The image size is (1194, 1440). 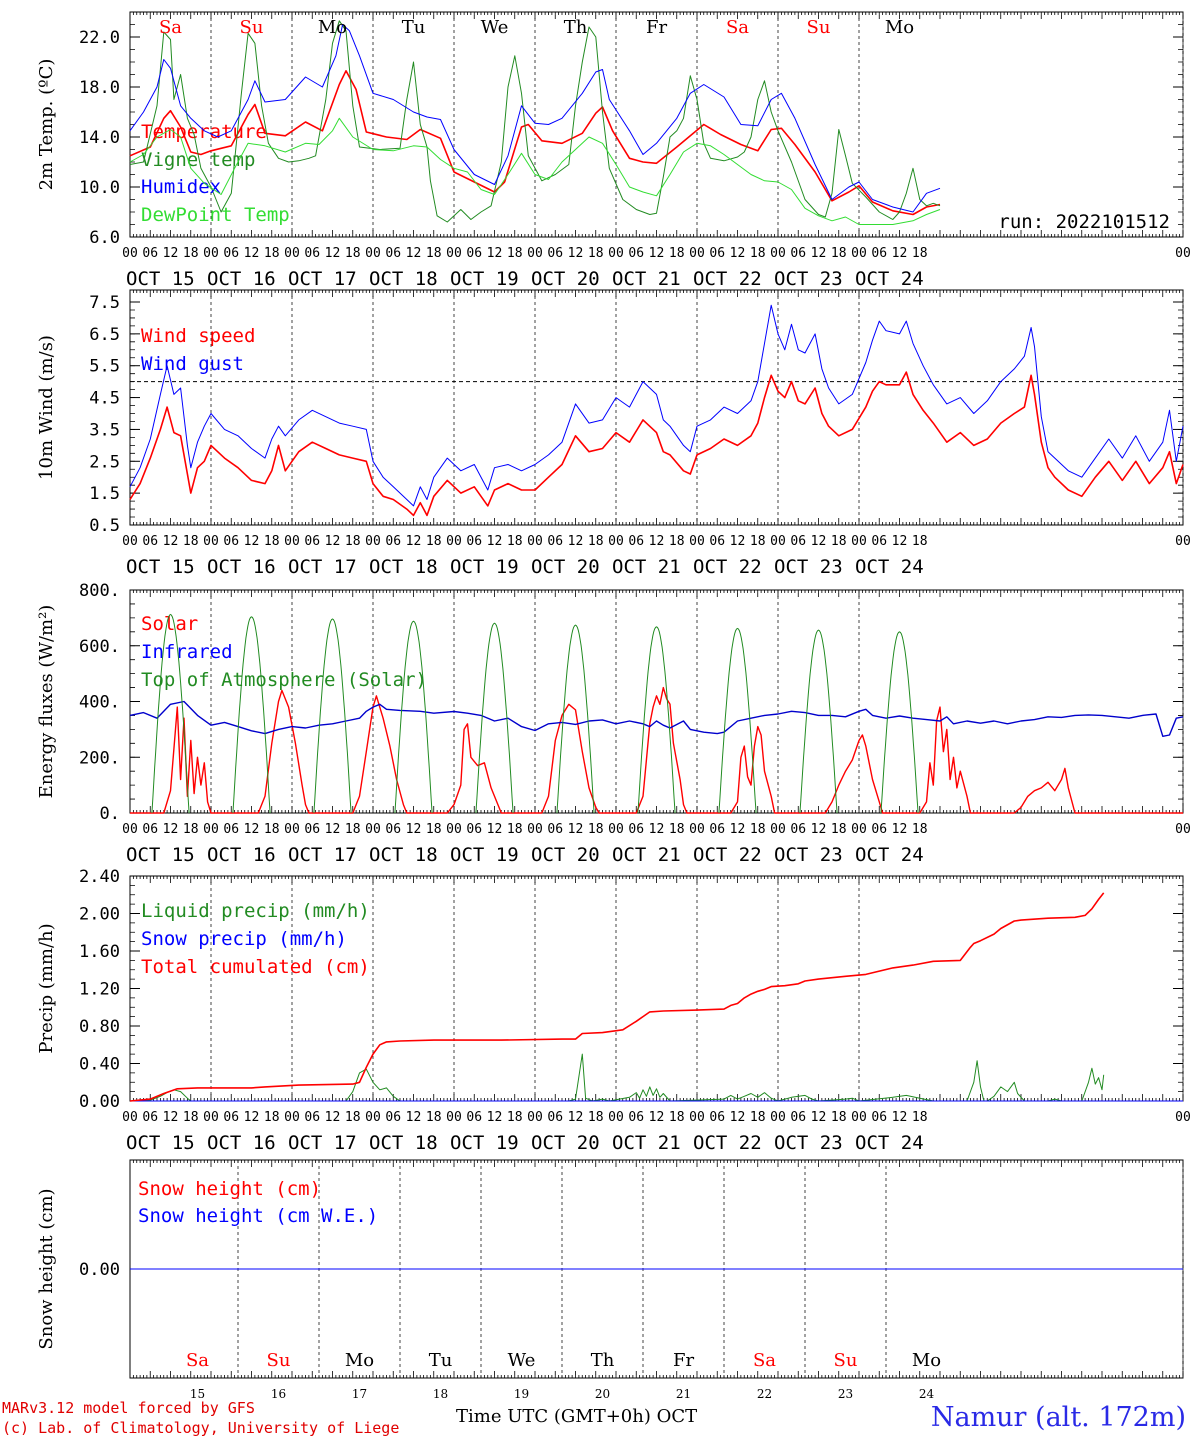 What do you see at coordinates (104, 526) in the screenshot?
I see `y-tick-label: 0.5` at bounding box center [104, 526].